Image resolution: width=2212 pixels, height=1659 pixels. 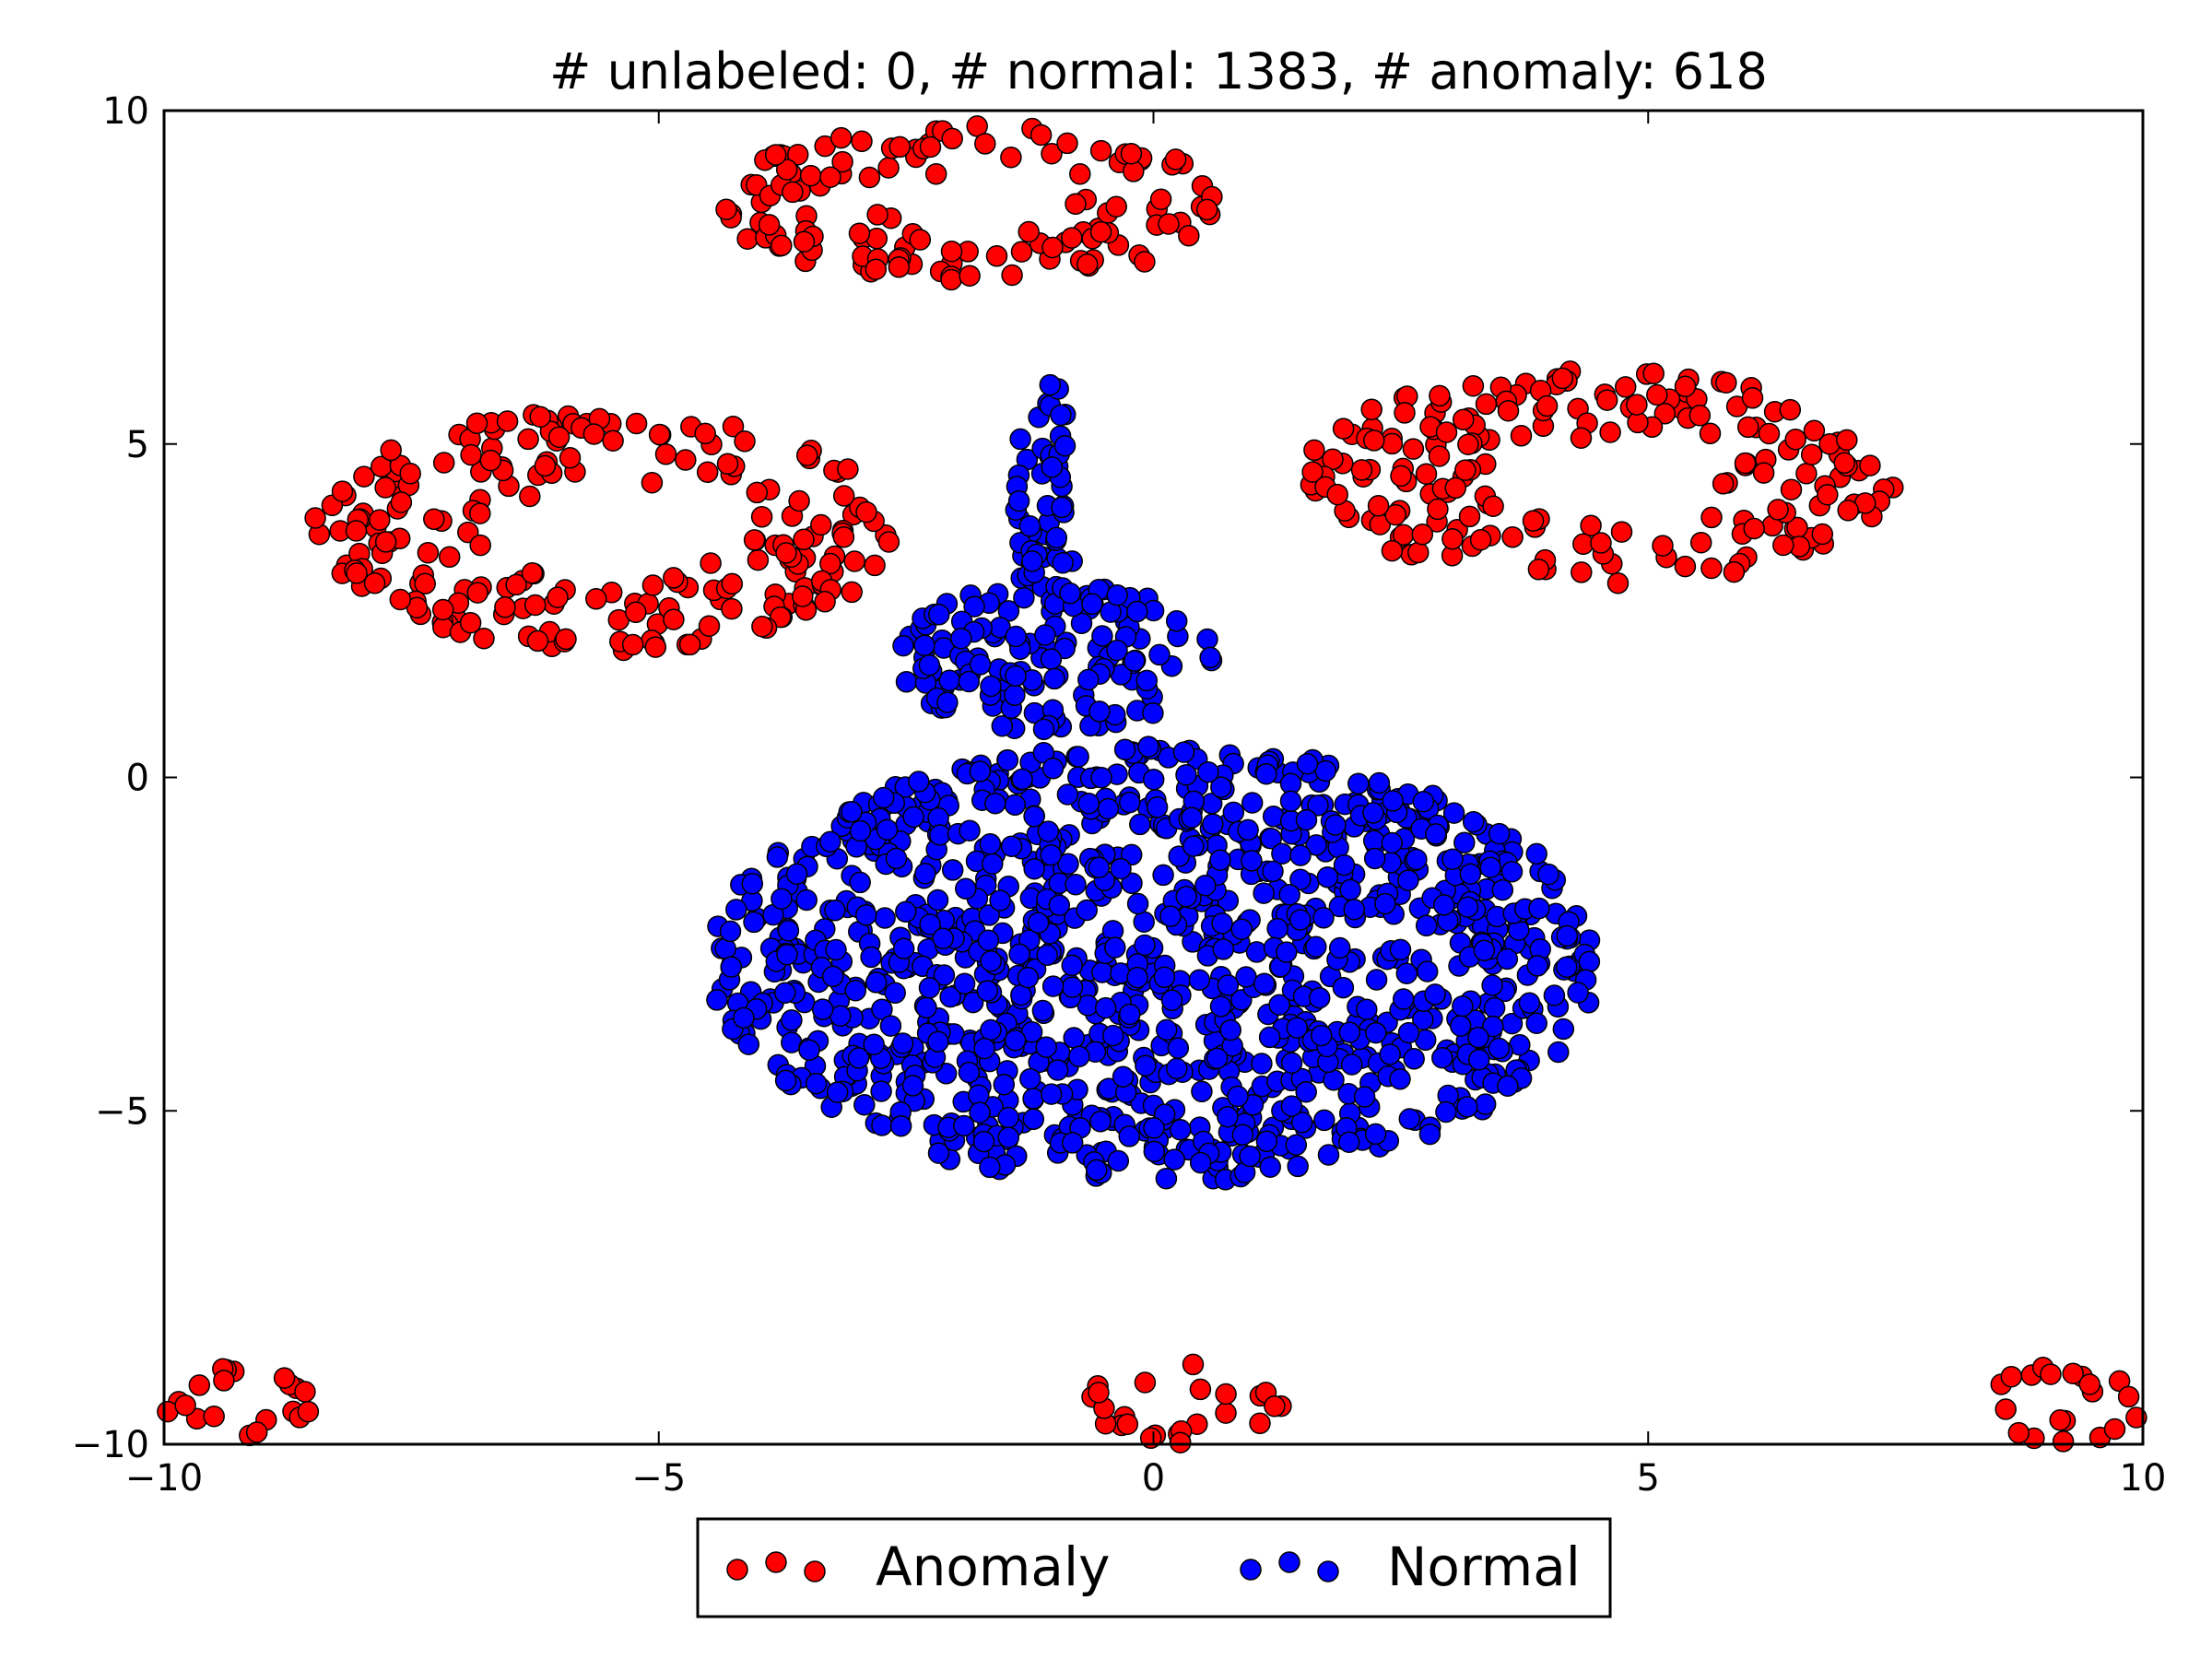 What do you see at coordinates (2143, 1478) in the screenshot?
I see `x-tick-label: 10` at bounding box center [2143, 1478].